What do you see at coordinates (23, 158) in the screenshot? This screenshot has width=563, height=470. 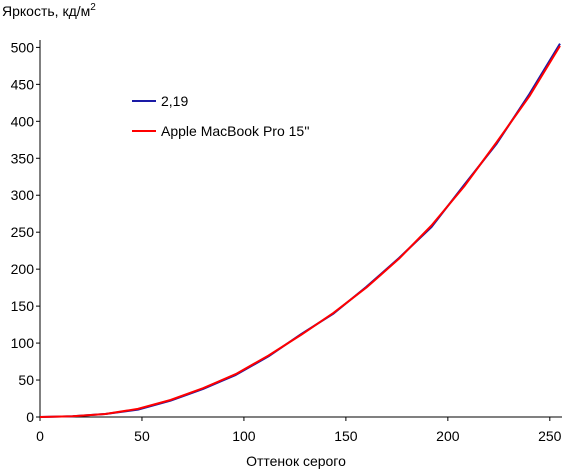 I see `y-tick-label: 350` at bounding box center [23, 158].